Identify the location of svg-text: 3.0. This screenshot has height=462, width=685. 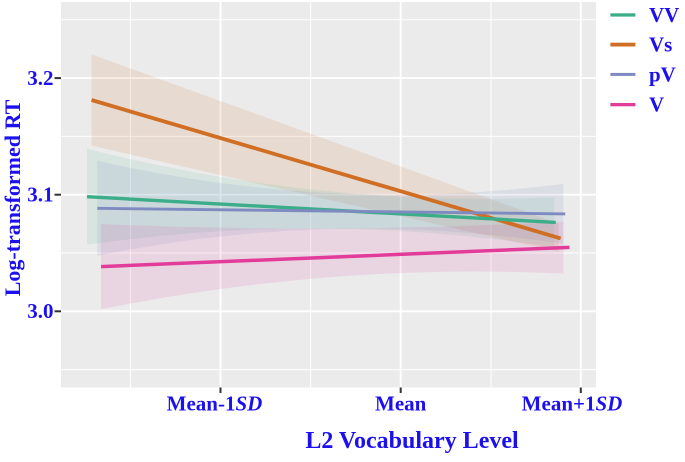
(40, 311).